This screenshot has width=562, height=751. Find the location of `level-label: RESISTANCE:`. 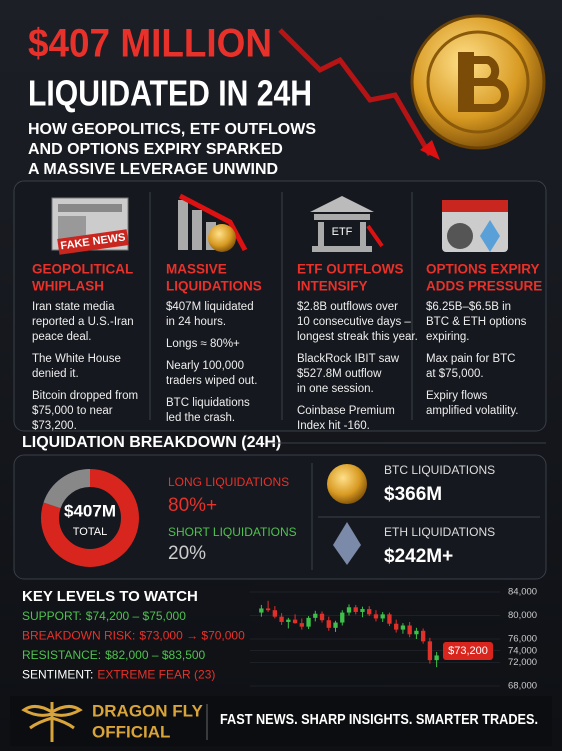

level-label: RESISTANCE: is located at coordinates (61, 655).